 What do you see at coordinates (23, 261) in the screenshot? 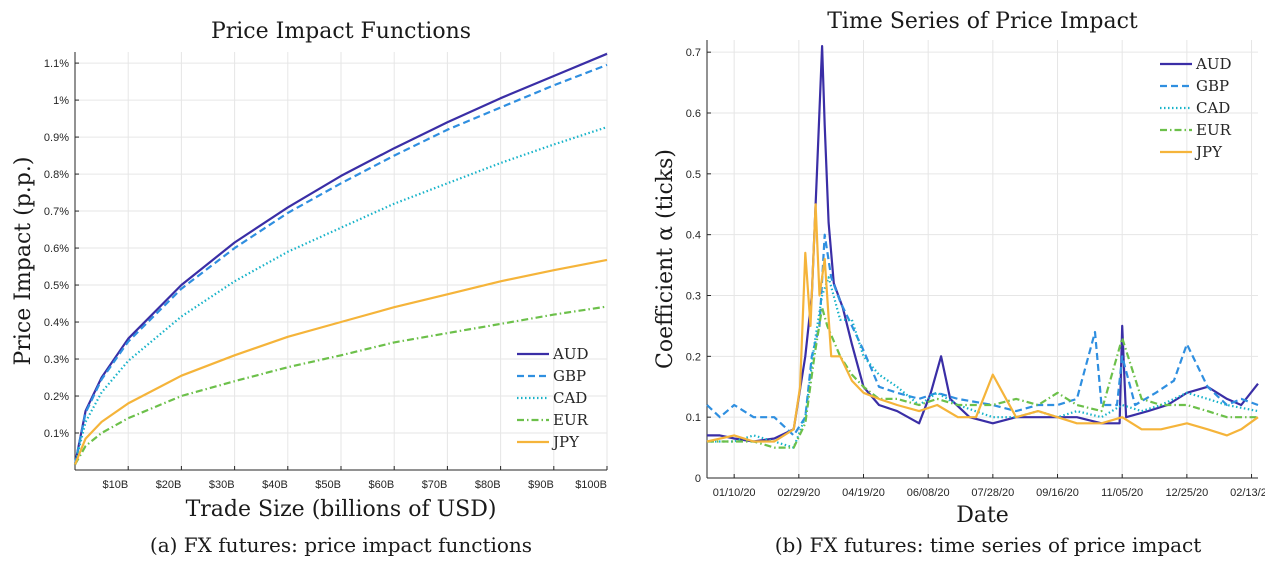
I see `y-axis-label: Price Impact (p.p.)` at bounding box center [23, 261].